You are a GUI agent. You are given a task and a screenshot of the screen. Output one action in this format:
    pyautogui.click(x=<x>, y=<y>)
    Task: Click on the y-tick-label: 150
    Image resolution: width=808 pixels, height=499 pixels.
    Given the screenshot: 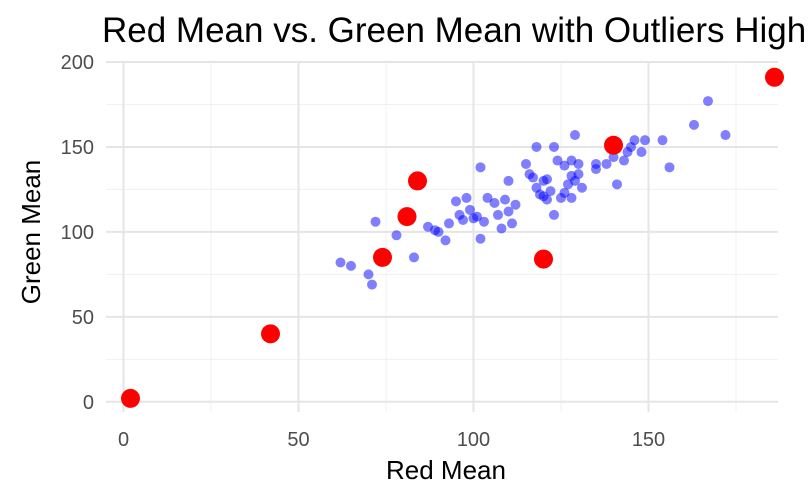 What is the action you would take?
    pyautogui.click(x=77, y=148)
    